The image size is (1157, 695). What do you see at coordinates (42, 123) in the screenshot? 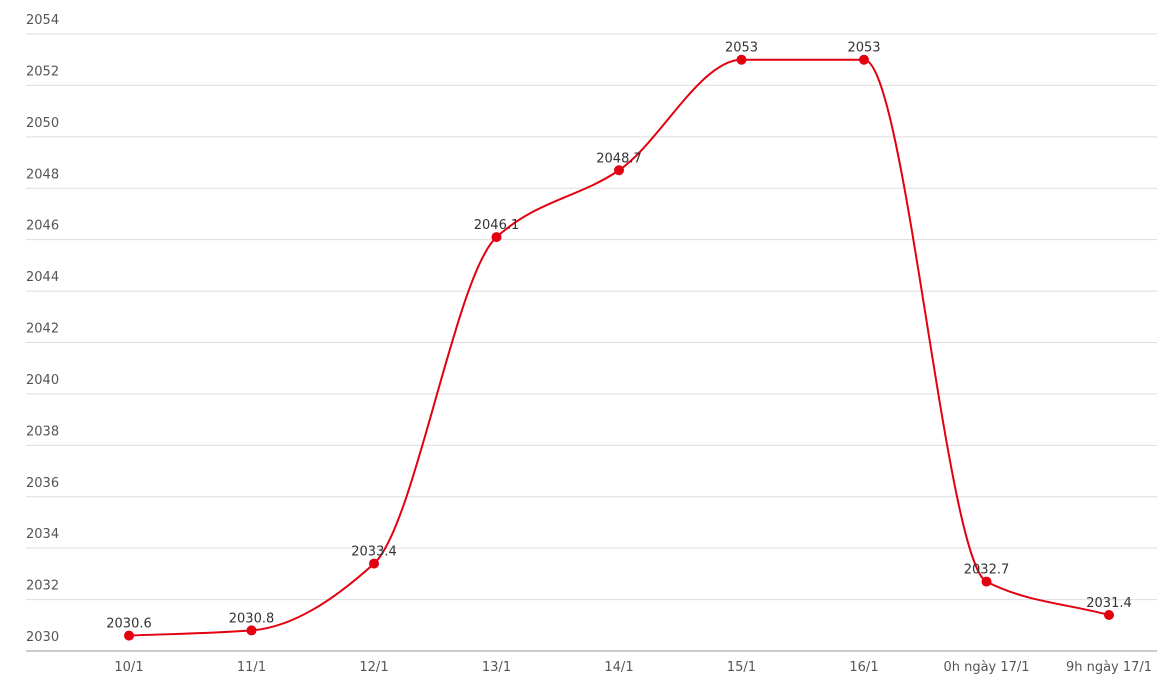
I see `y-tick-label: 2050` at bounding box center [42, 123].